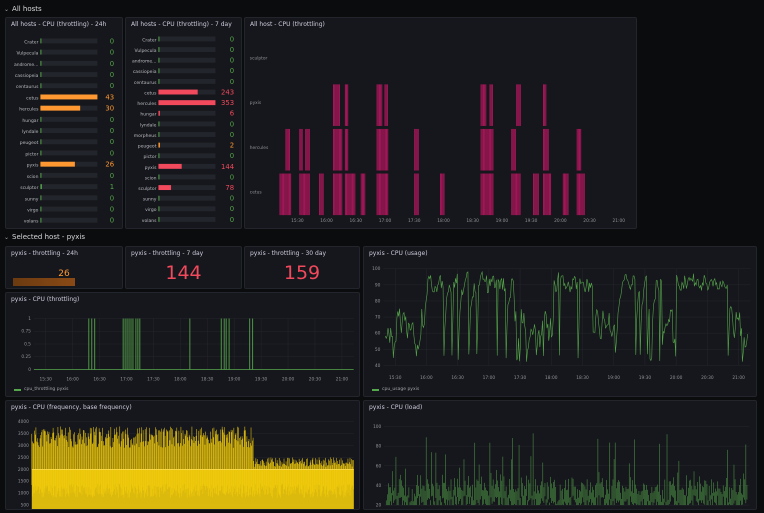  What do you see at coordinates (145, 83) in the screenshot?
I see `bar-label: centaurus` at bounding box center [145, 83].